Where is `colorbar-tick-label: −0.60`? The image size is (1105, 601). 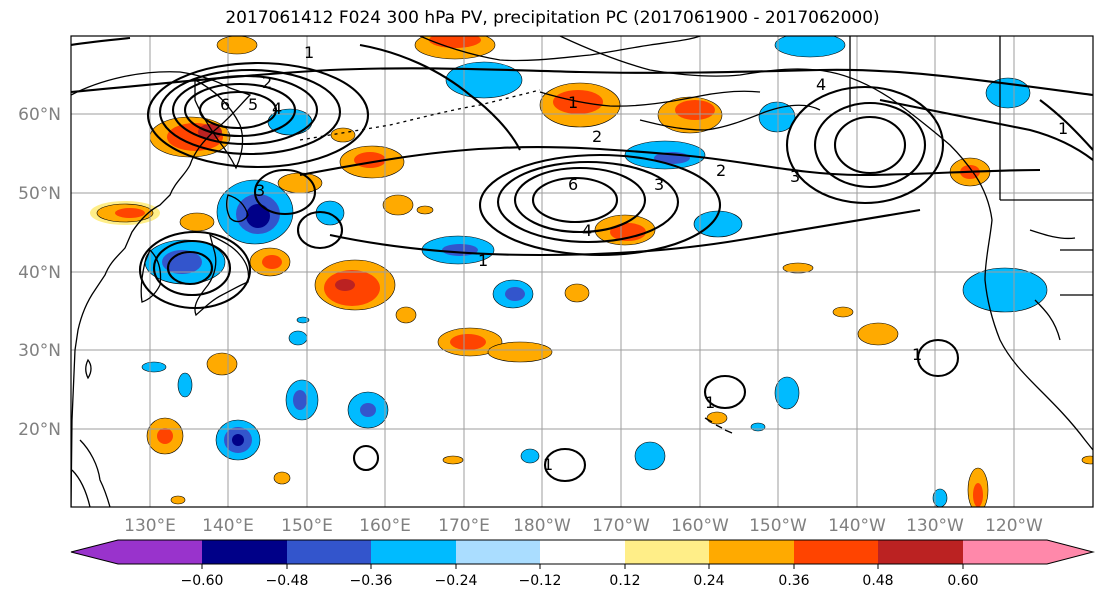 colorbar-tick-label: −0.60 is located at coordinates (202, 581).